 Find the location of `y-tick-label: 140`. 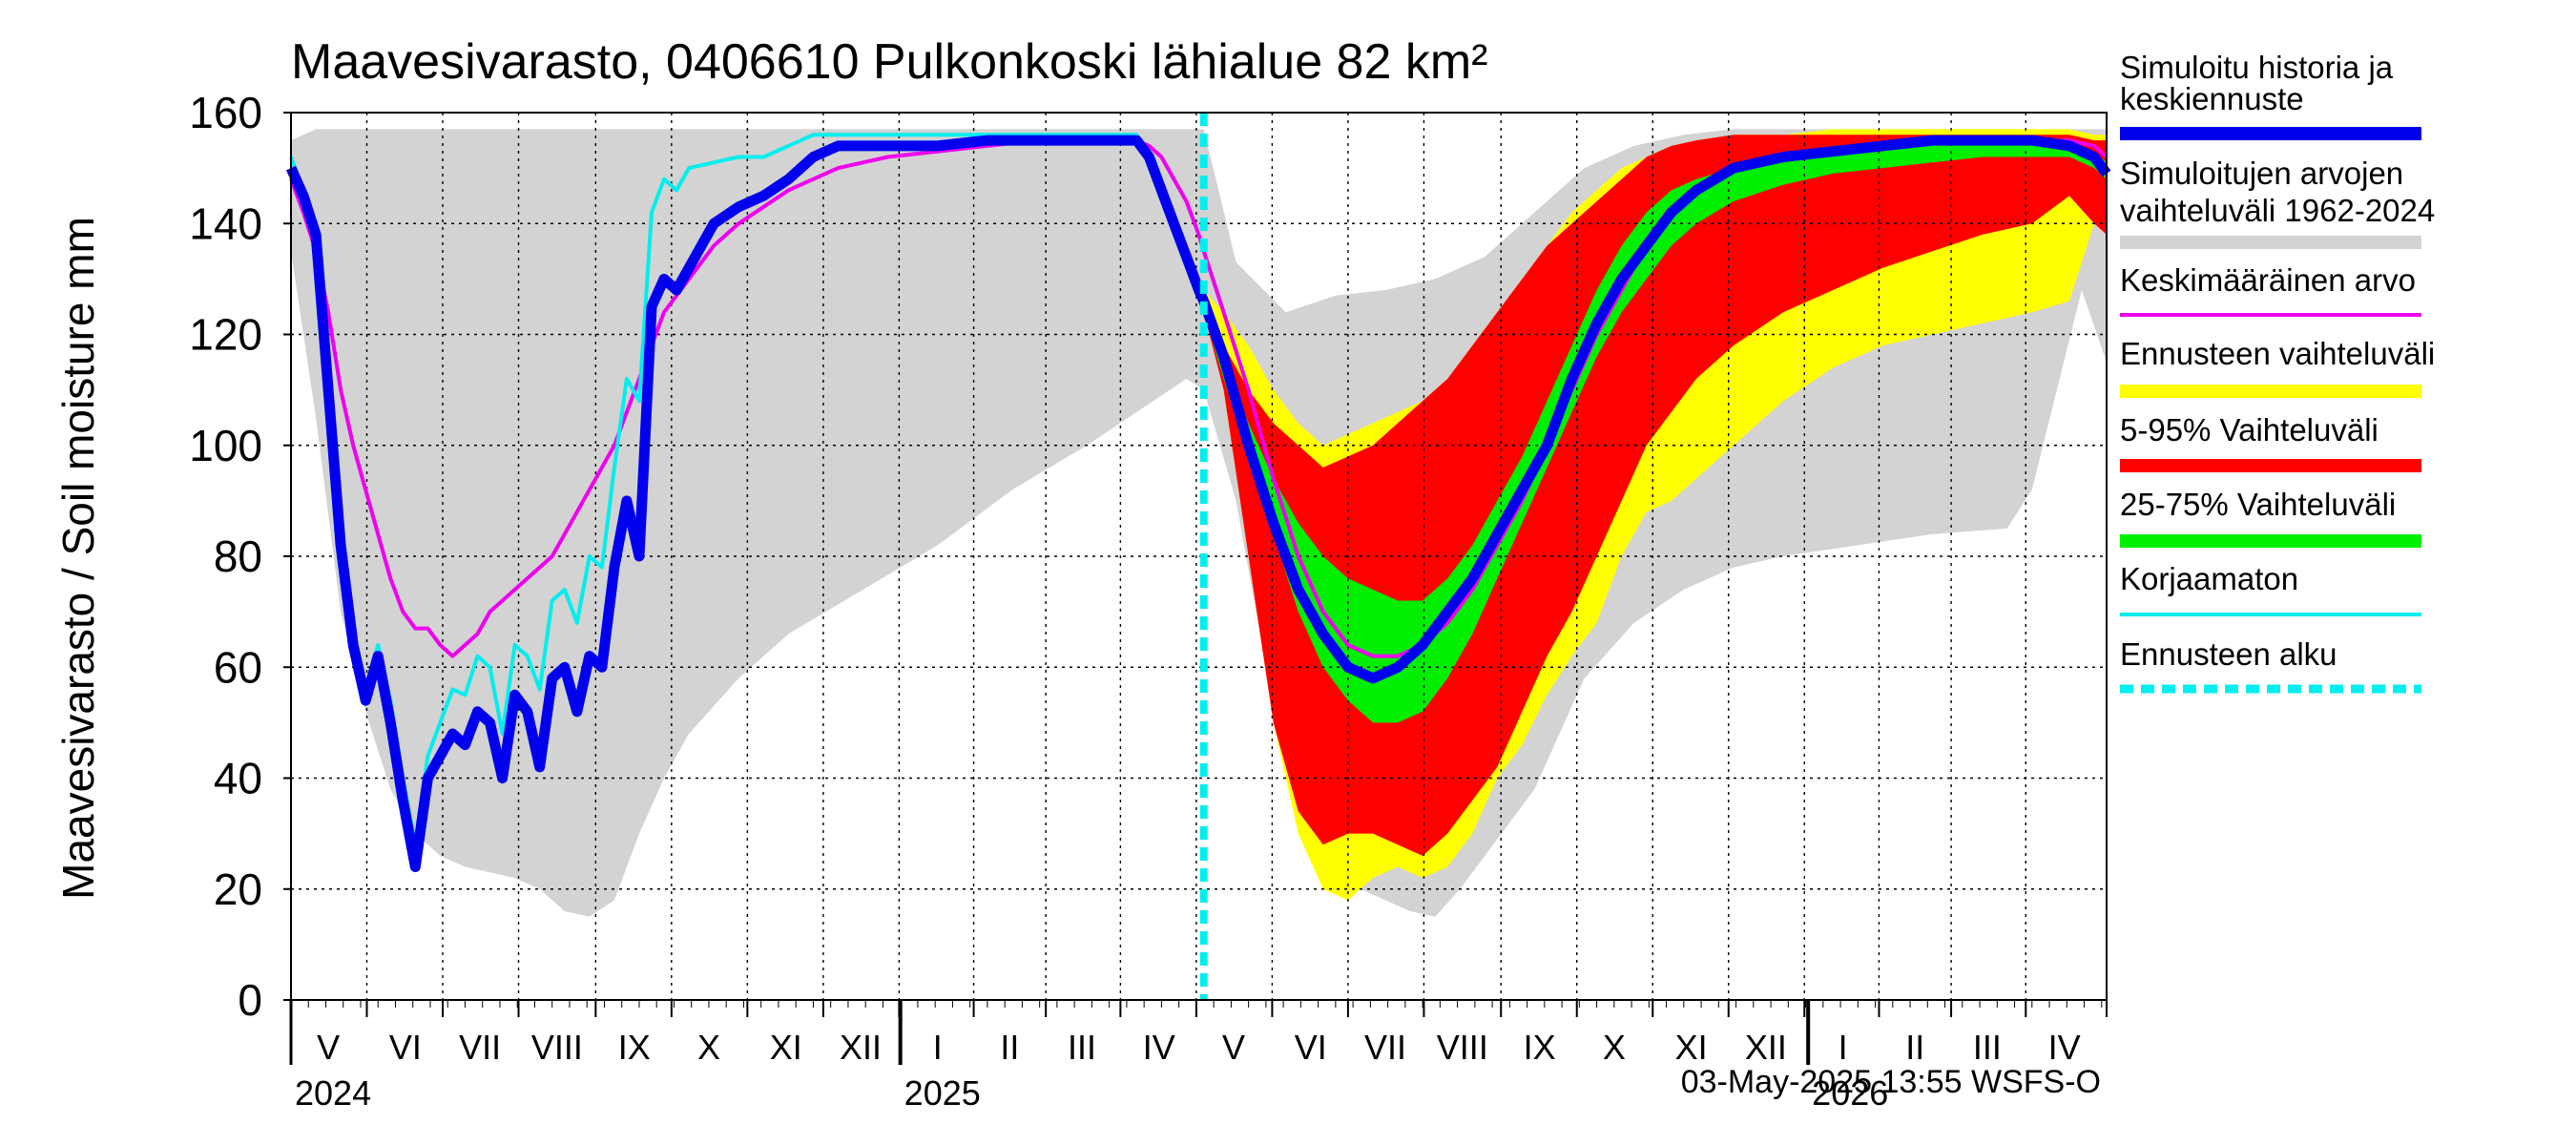

y-tick-label: 140 is located at coordinates (225, 223).